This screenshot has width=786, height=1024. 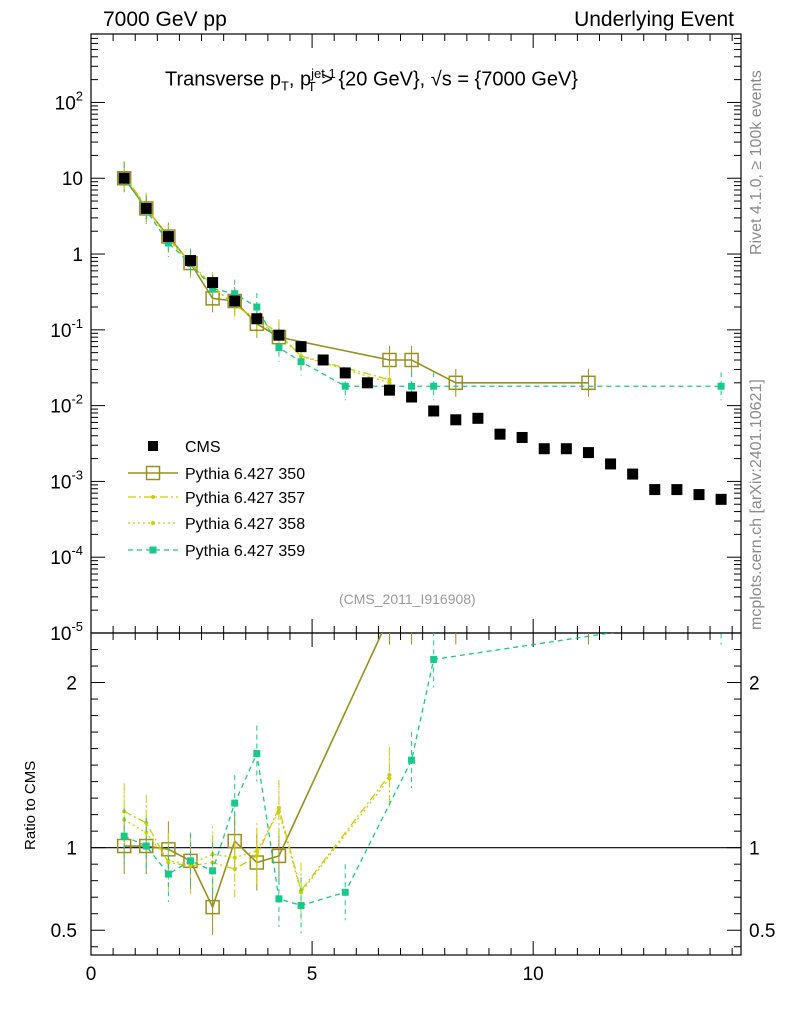 What do you see at coordinates (77, 323) in the screenshot?
I see `y-tick-exponent: -1` at bounding box center [77, 323].